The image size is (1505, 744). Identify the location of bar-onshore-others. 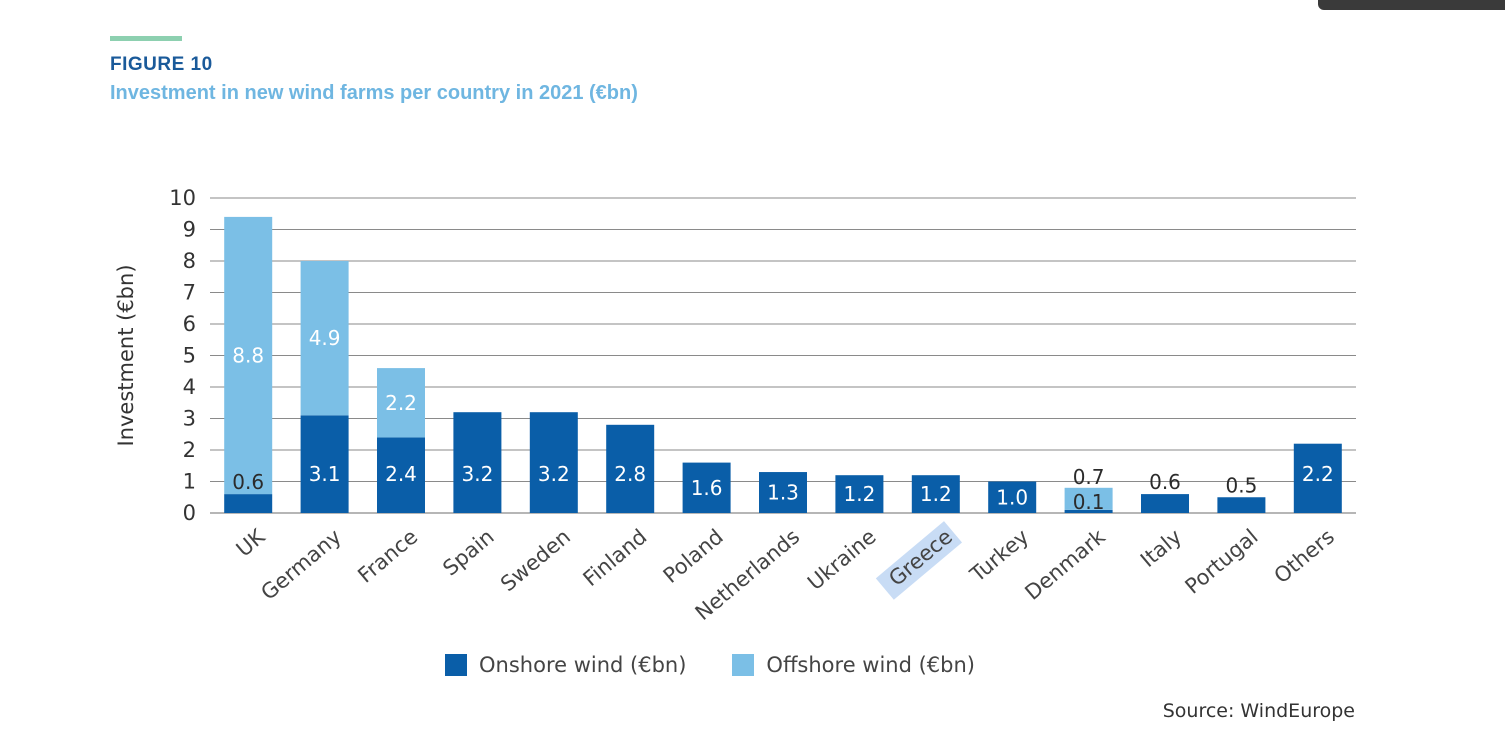
(1317, 478).